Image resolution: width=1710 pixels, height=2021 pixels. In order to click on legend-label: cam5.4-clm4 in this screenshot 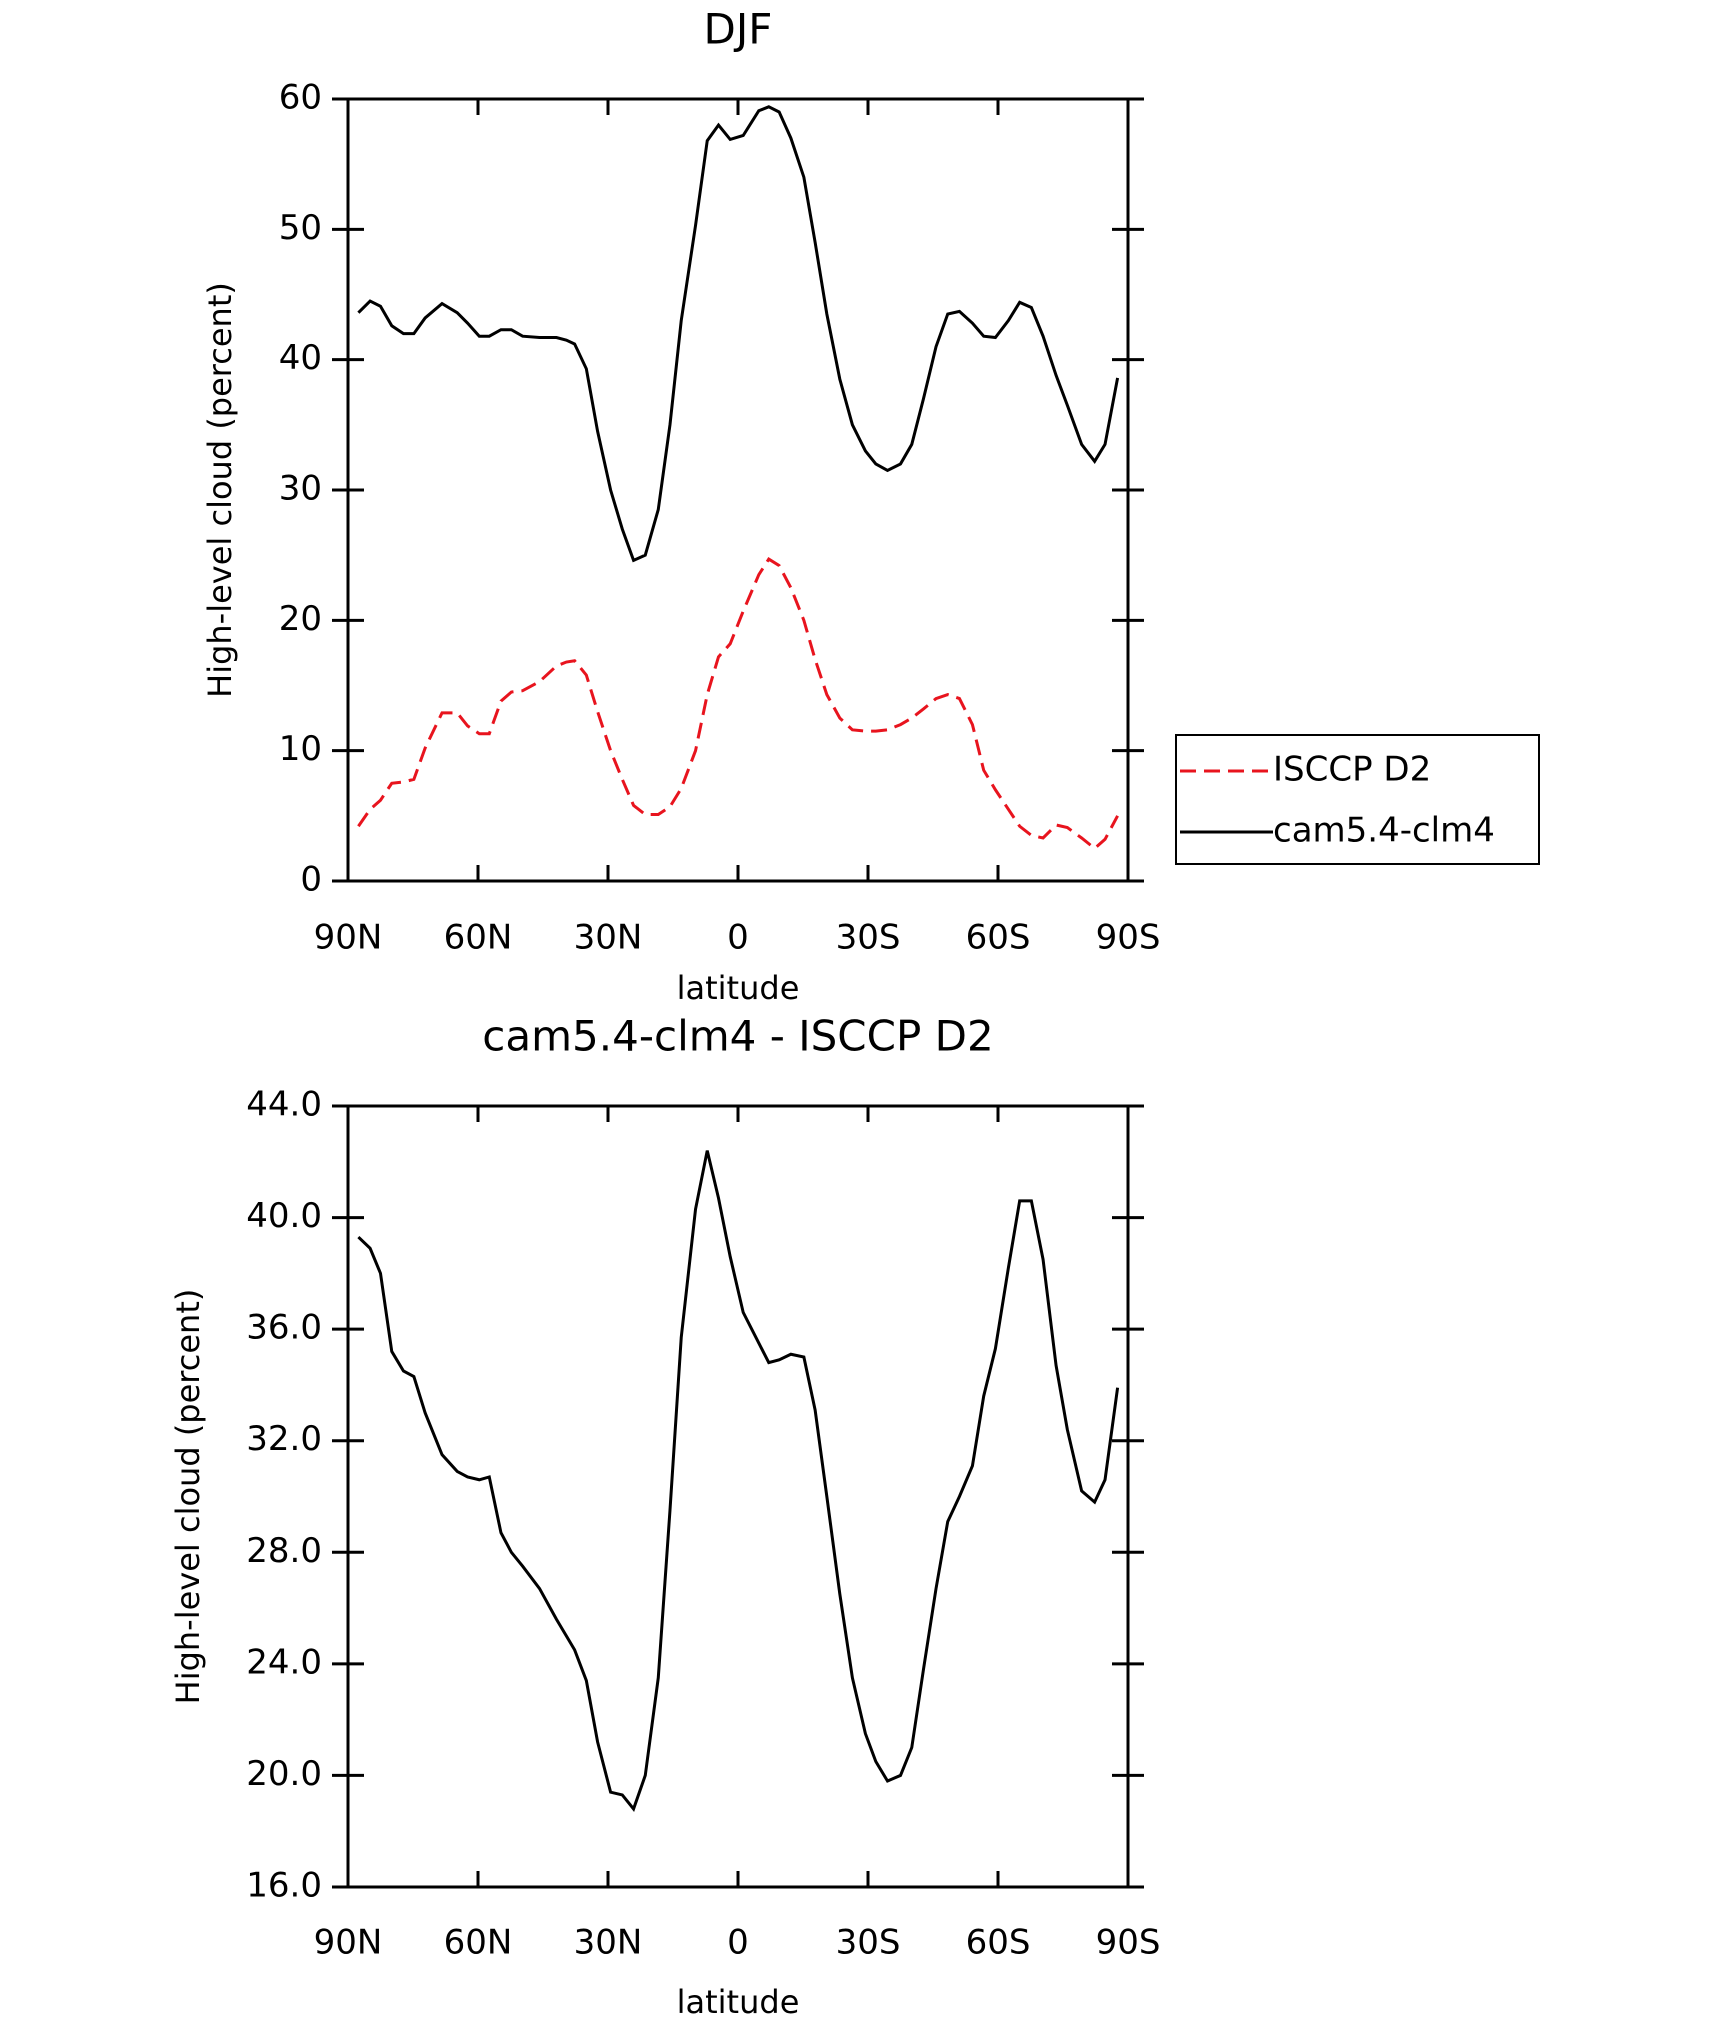, I will do `click(1384, 831)`.